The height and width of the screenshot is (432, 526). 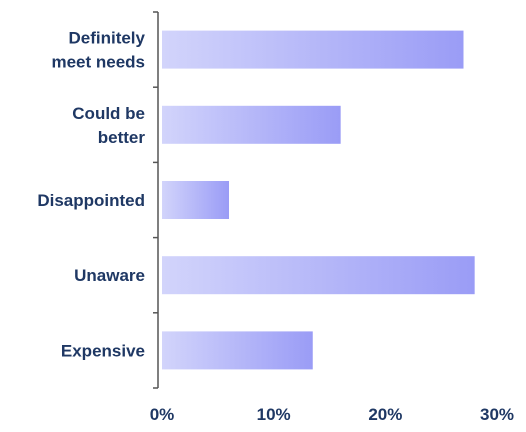 I want to click on category-label-4: Expensive, so click(x=103, y=350).